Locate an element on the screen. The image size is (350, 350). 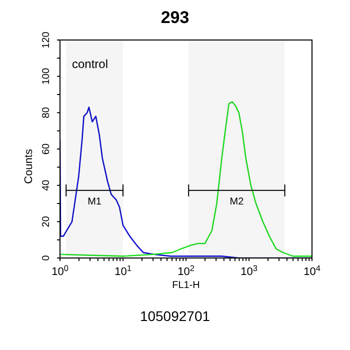
y-axis-title: Counts is located at coordinates (28, 166).